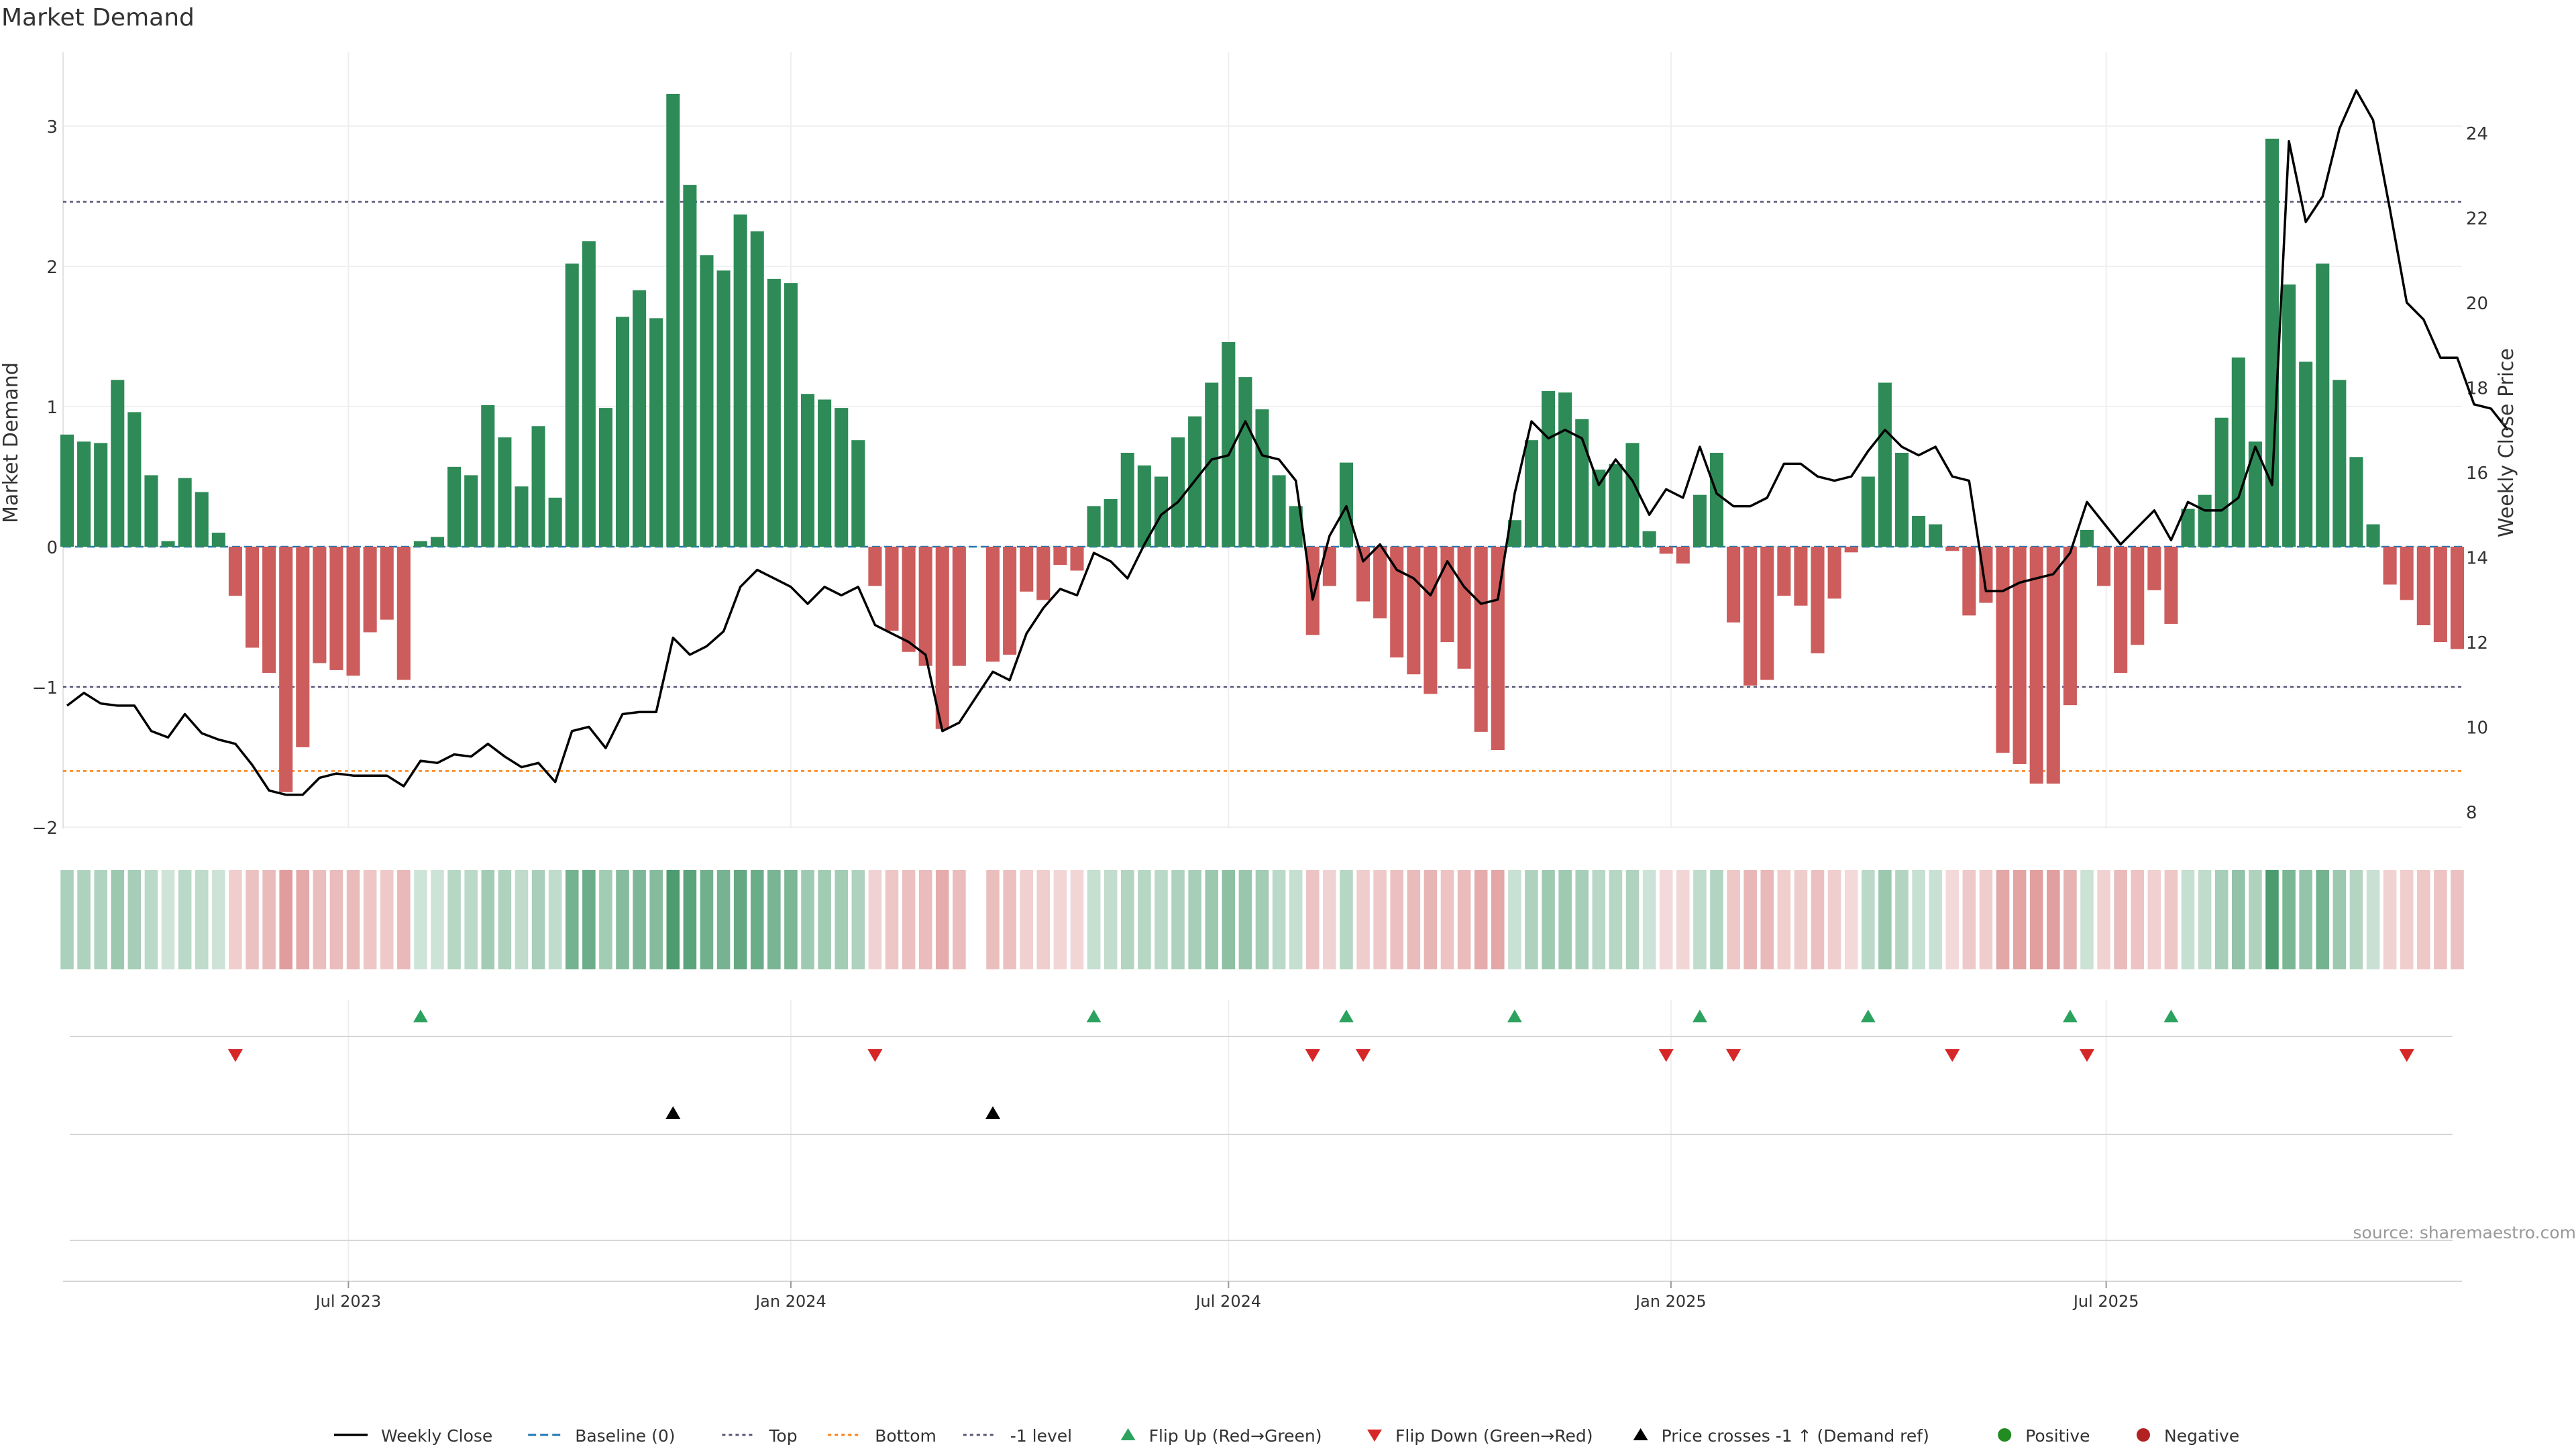 This screenshot has height=1449, width=2576. Describe the element at coordinates (2105, 1301) in the screenshot. I see `x-tick-label: Jul 2025` at that location.